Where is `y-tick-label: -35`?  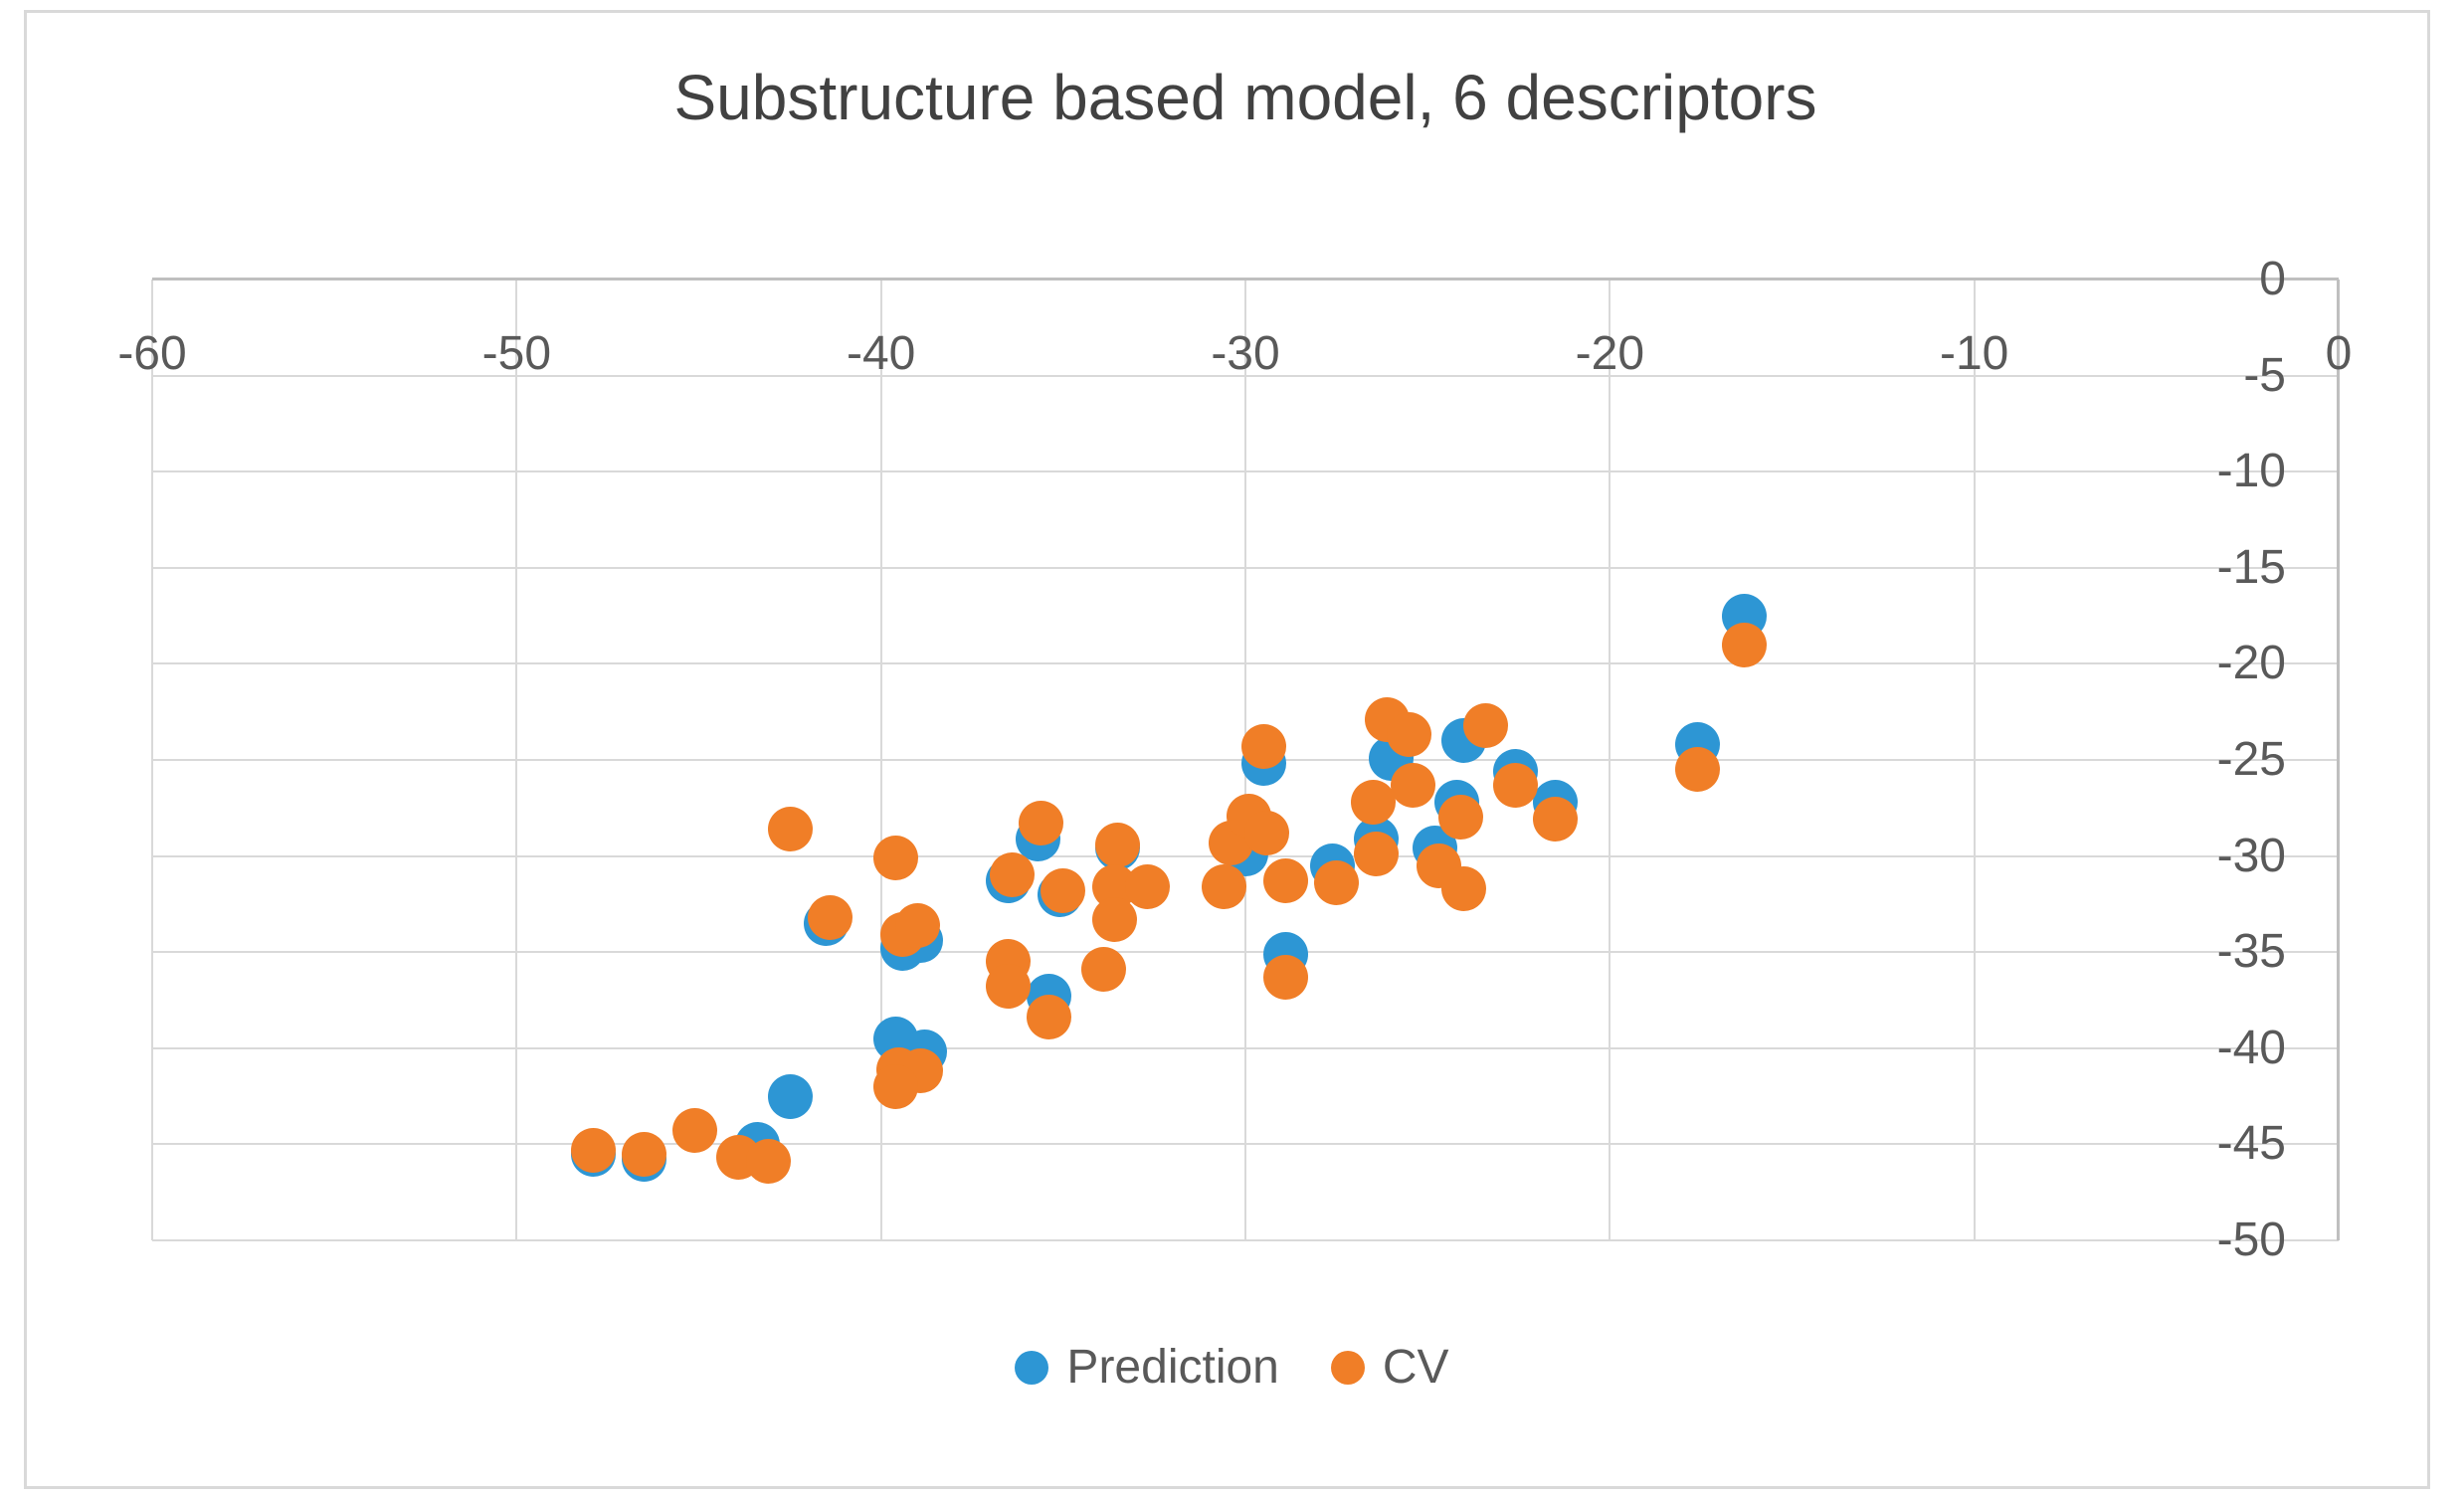
y-tick-label: -35 is located at coordinates (2251, 952).